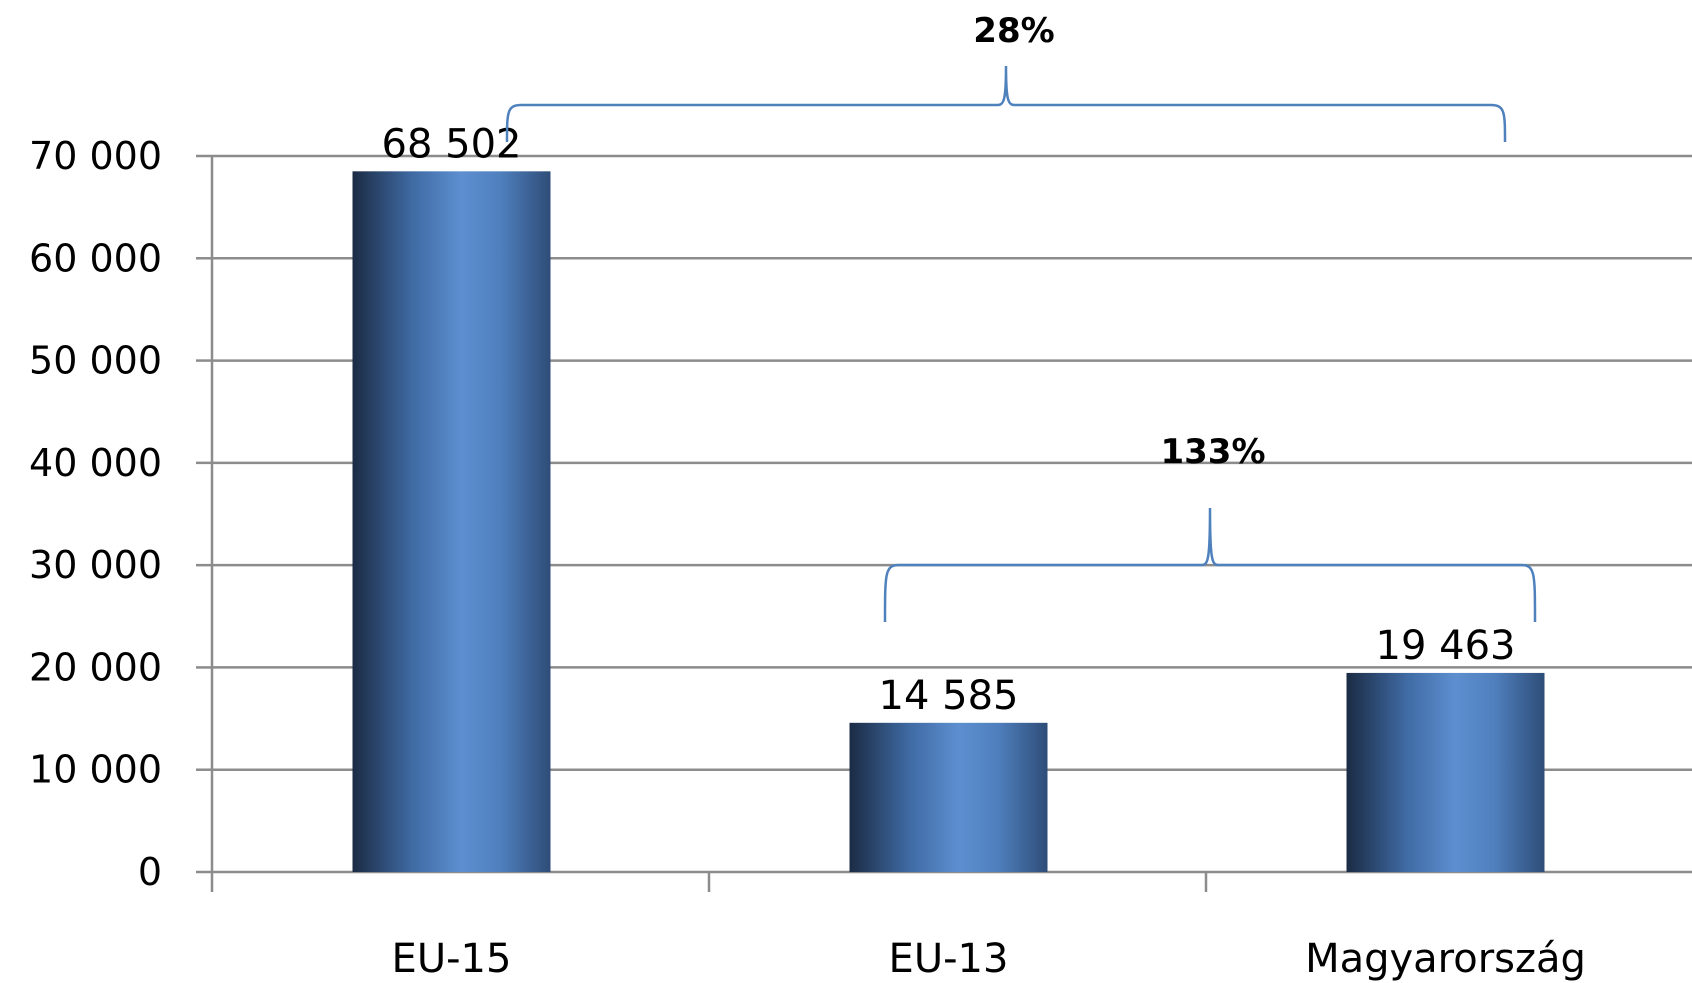  I want to click on y-tick-label: 40 000, so click(95, 463).